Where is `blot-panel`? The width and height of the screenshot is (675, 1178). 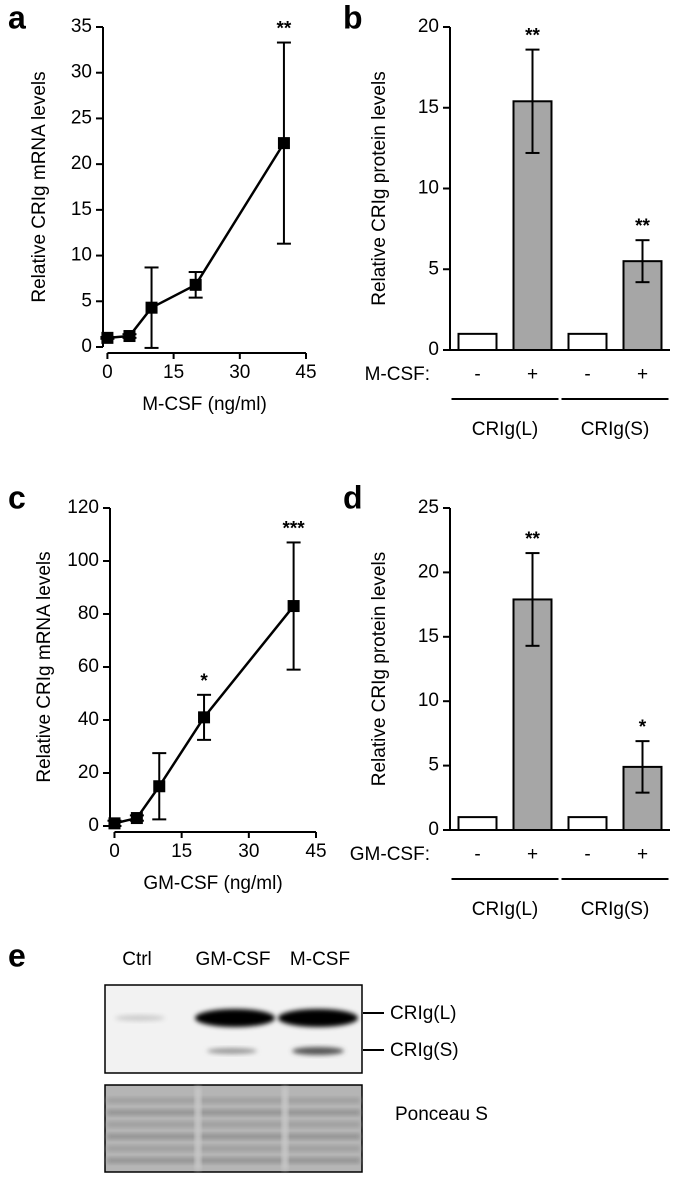
blot-panel is located at coordinates (233, 1029).